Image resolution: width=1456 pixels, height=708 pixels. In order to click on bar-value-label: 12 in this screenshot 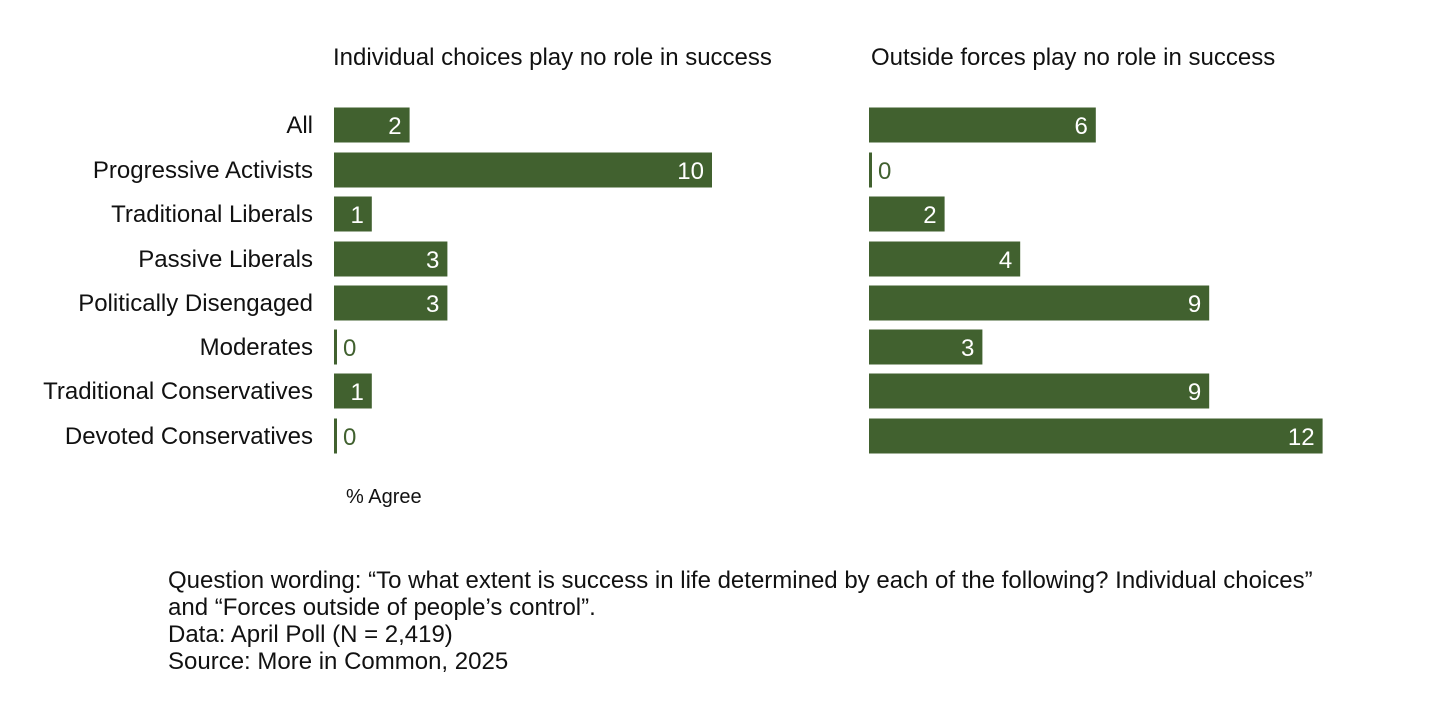, I will do `click(1301, 437)`.